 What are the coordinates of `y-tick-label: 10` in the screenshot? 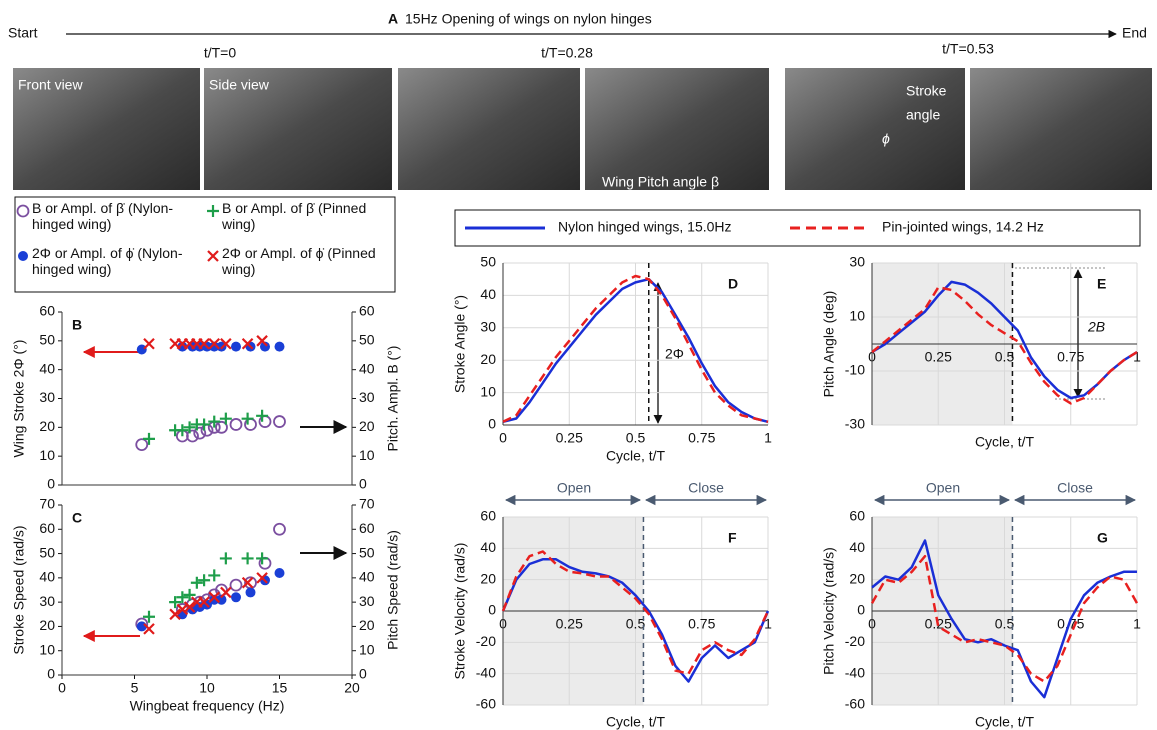 It's located at (47, 649).